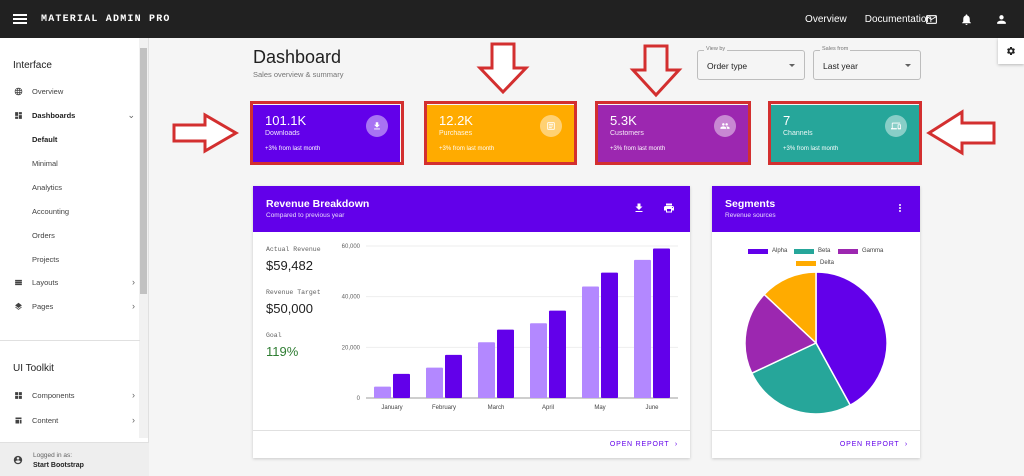 The image size is (1024, 476). What do you see at coordinates (20, 19) in the screenshot?
I see `menu-icon` at bounding box center [20, 19].